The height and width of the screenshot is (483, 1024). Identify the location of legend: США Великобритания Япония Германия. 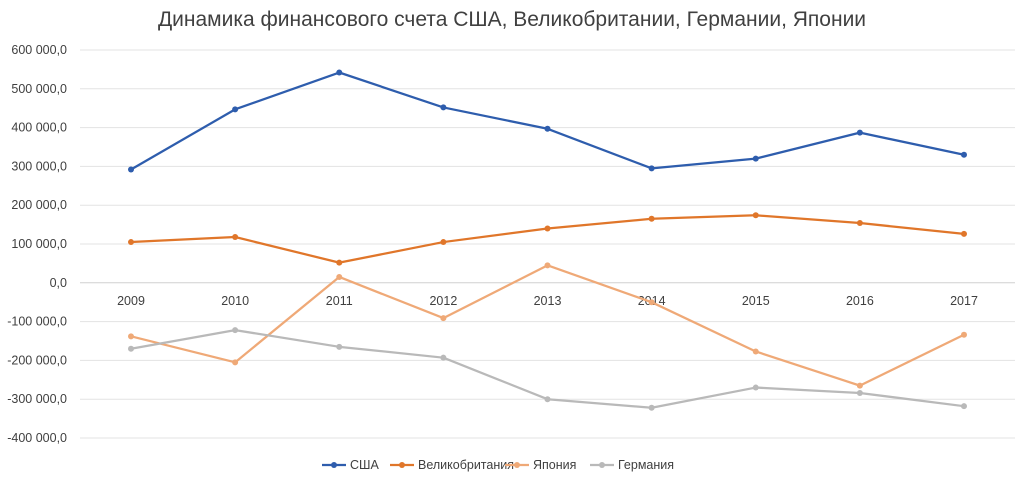
(498, 465).